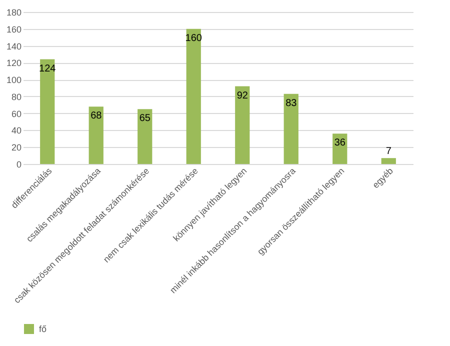 The height and width of the screenshot is (346, 450). What do you see at coordinates (292, 103) in the screenshot?
I see `data-label: 83` at bounding box center [292, 103].